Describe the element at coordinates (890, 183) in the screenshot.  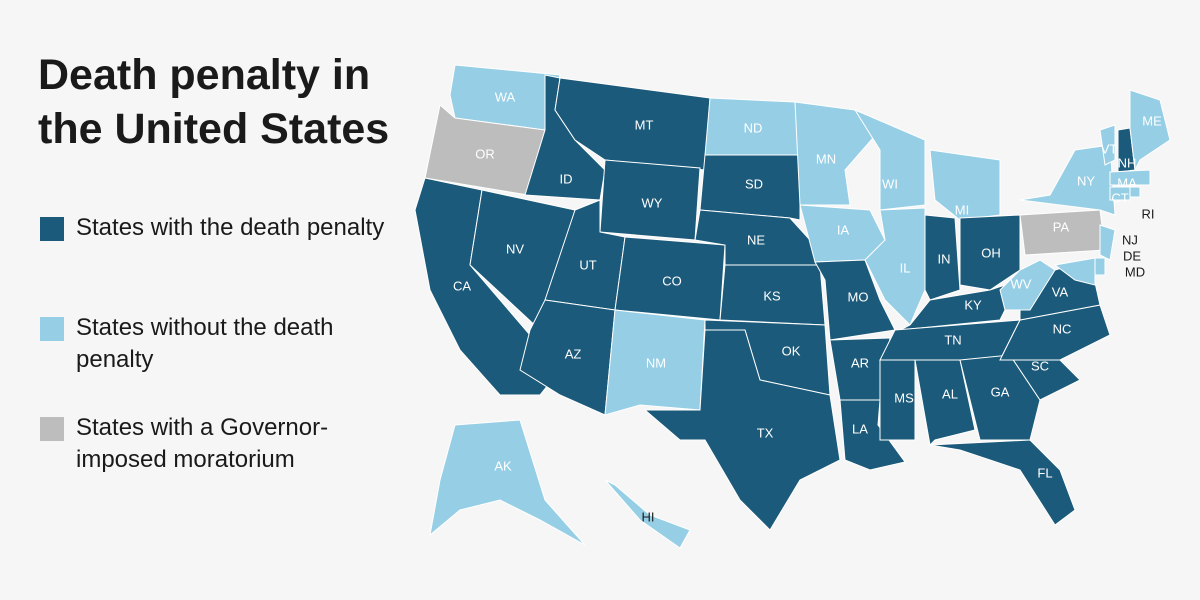
I see `state-label: WI` at that location.